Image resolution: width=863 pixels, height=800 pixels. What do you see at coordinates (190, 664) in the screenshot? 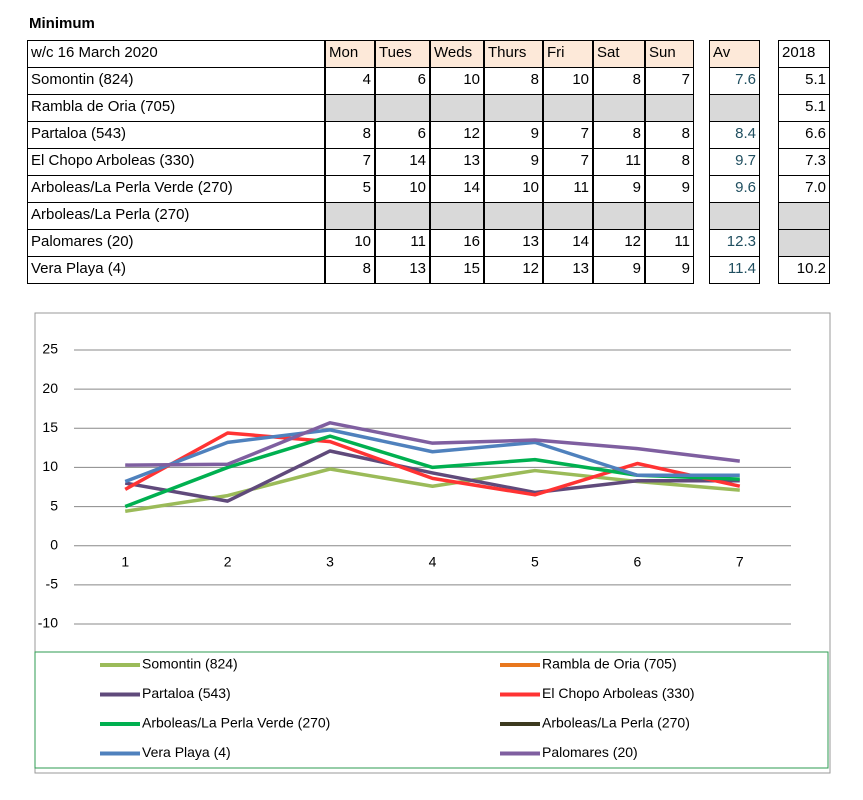
I see `legend-label: Somontin (824)` at bounding box center [190, 664].